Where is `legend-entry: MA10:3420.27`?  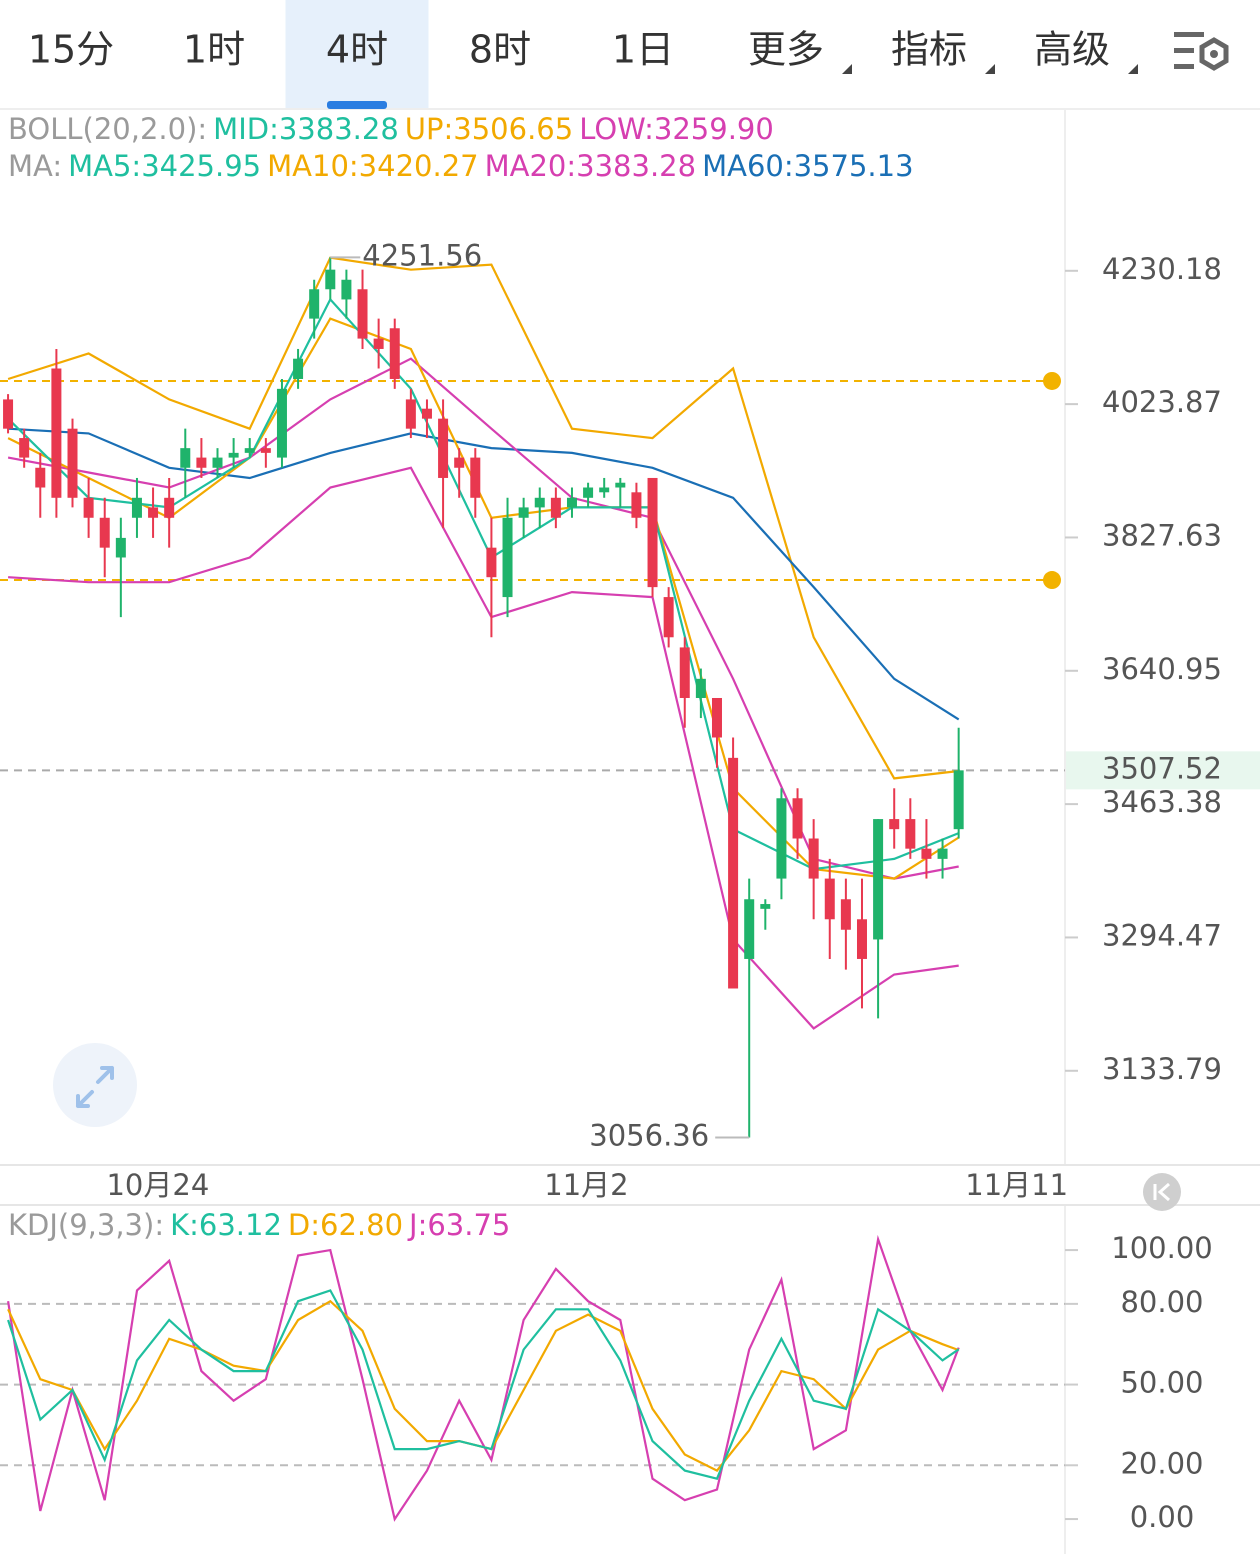
legend-entry: MA10:3420.27 is located at coordinates (372, 166).